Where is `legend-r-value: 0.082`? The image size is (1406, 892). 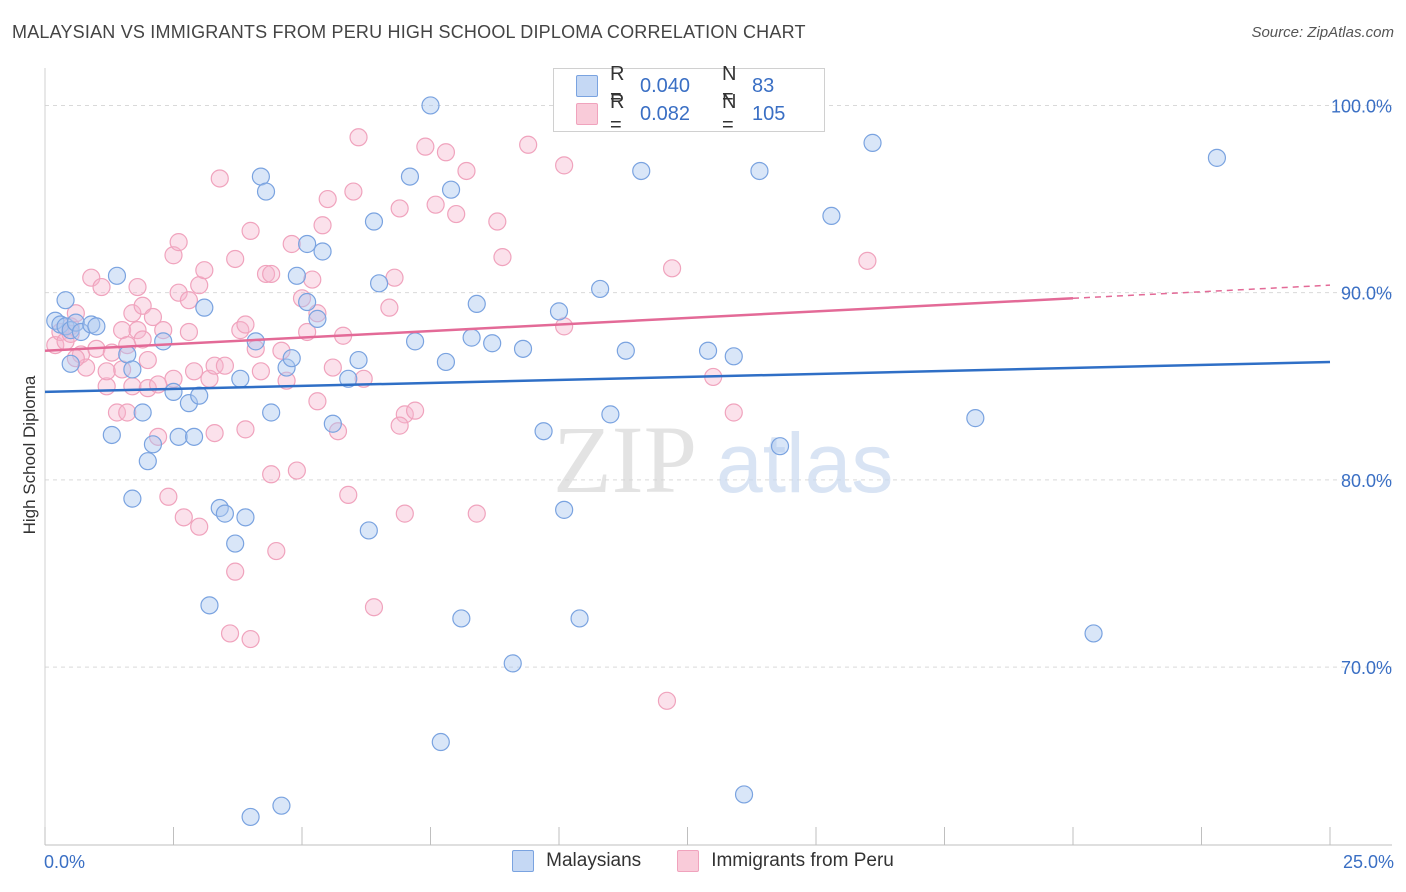
legend-r-value: 0.082 is located at coordinates (665, 113).